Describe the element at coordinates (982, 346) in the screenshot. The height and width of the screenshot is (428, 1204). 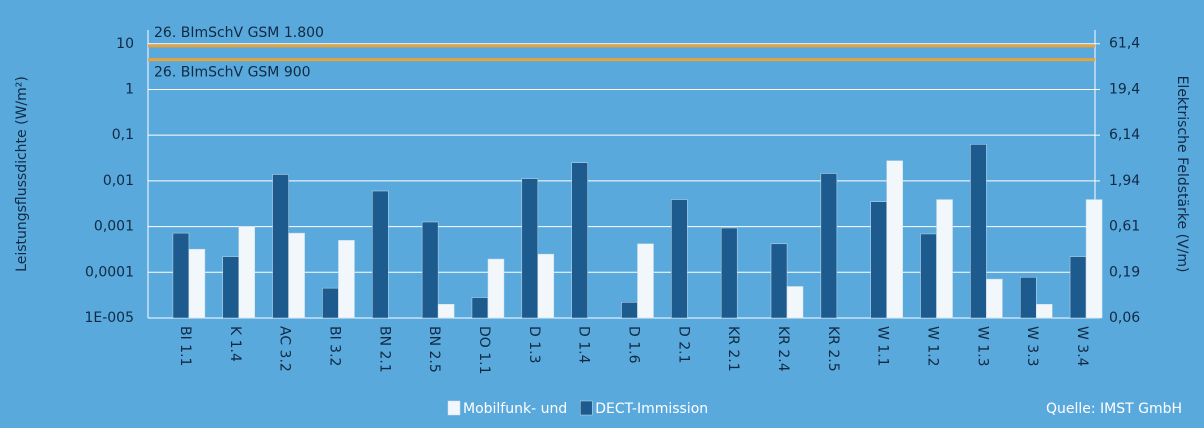
I see `x-tick-label: W 1.3` at that location.